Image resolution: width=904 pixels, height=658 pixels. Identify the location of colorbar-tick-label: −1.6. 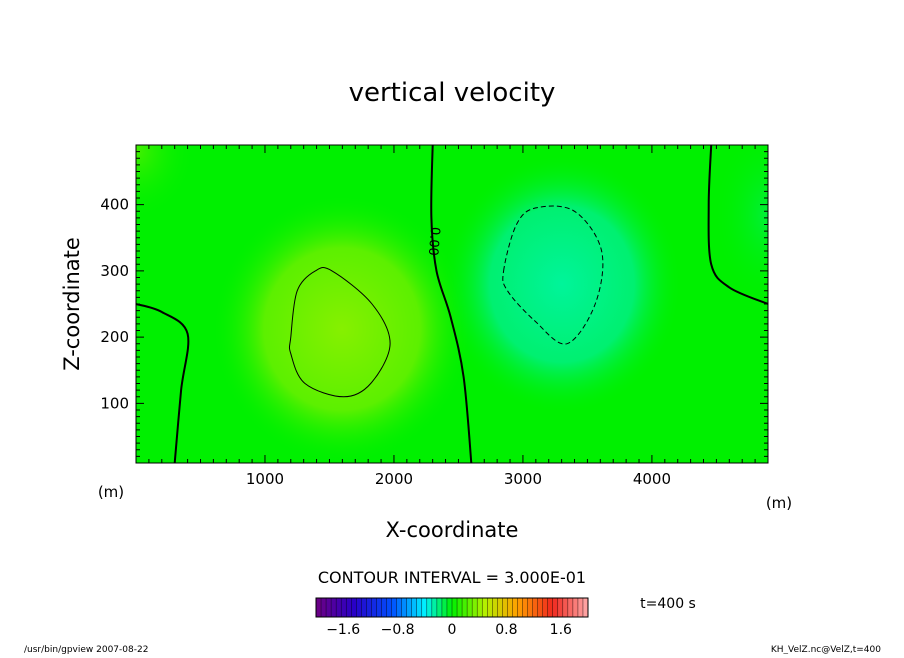
(343, 630).